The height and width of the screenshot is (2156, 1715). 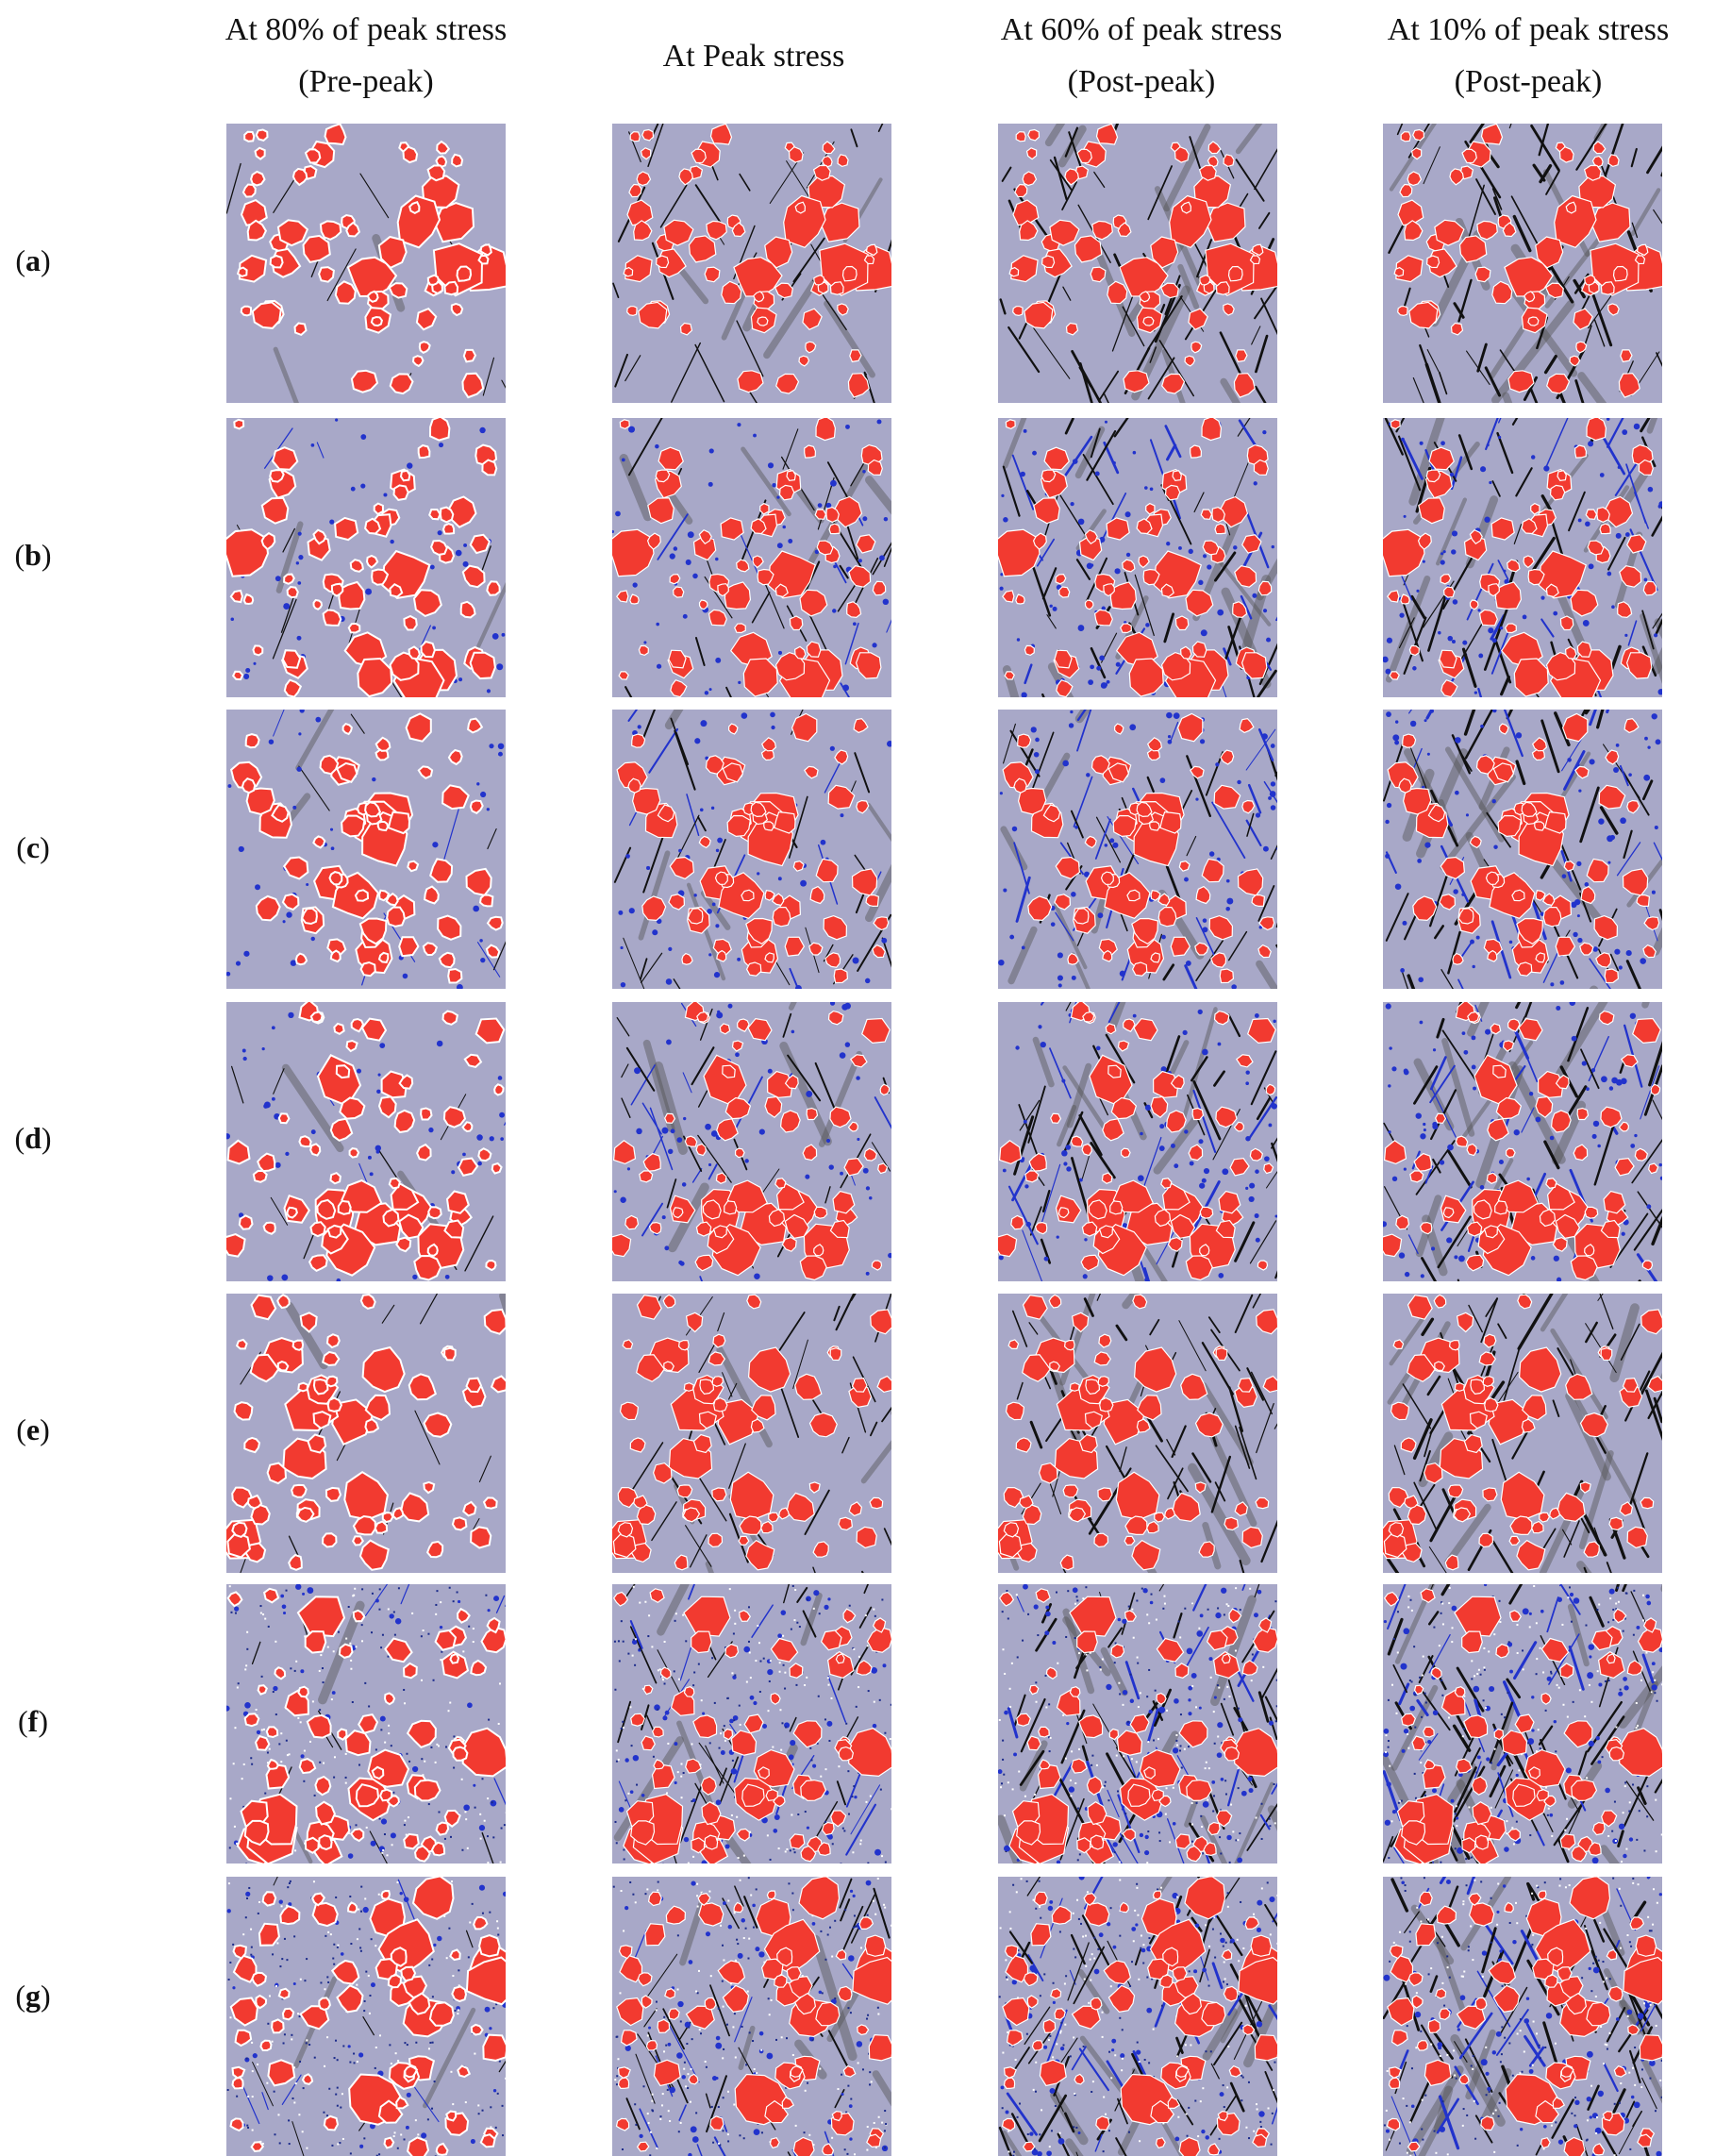 What do you see at coordinates (33, 1996) in the screenshot?
I see `row-label-g: (g)` at bounding box center [33, 1996].